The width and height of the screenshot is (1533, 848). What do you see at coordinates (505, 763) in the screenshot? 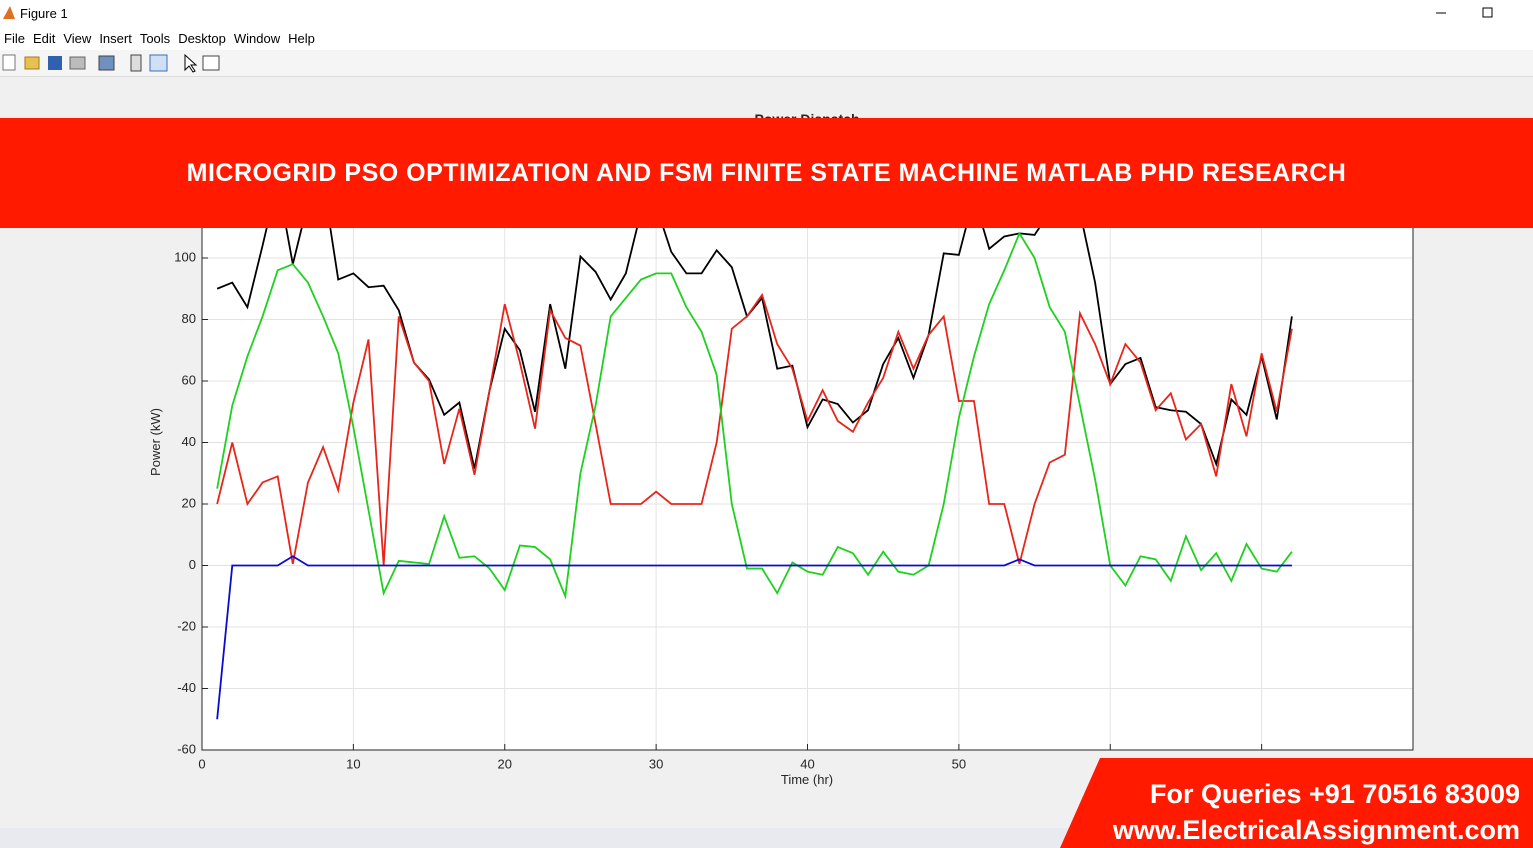
I see `x-tick-label: 20` at bounding box center [505, 763].